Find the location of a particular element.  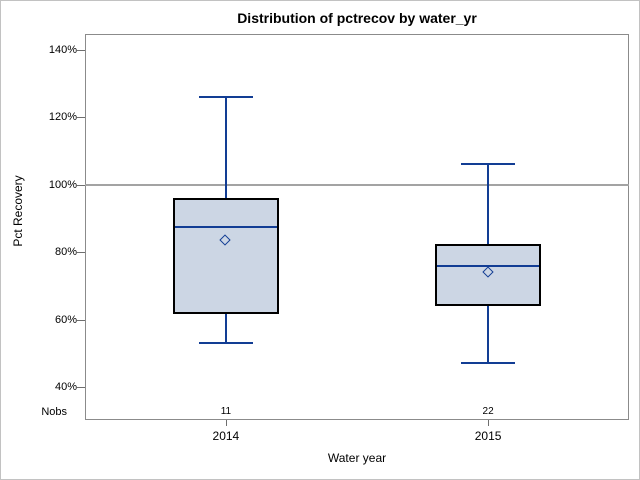

x-axis-category-label: 2014 is located at coordinates (226, 436).